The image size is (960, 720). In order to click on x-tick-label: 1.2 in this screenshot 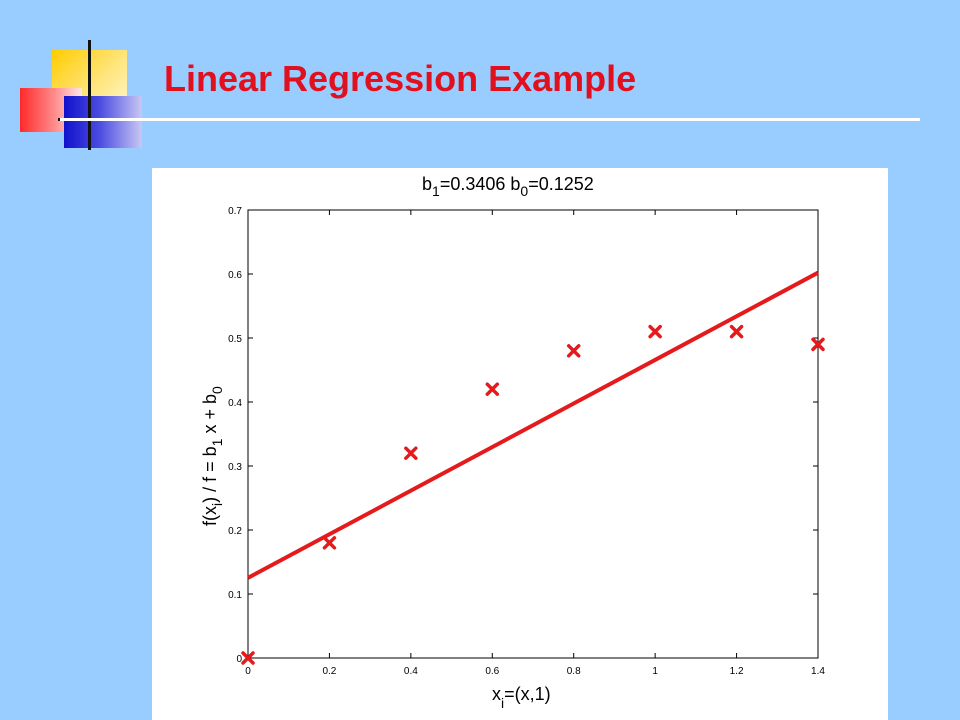, I will do `click(737, 671)`.